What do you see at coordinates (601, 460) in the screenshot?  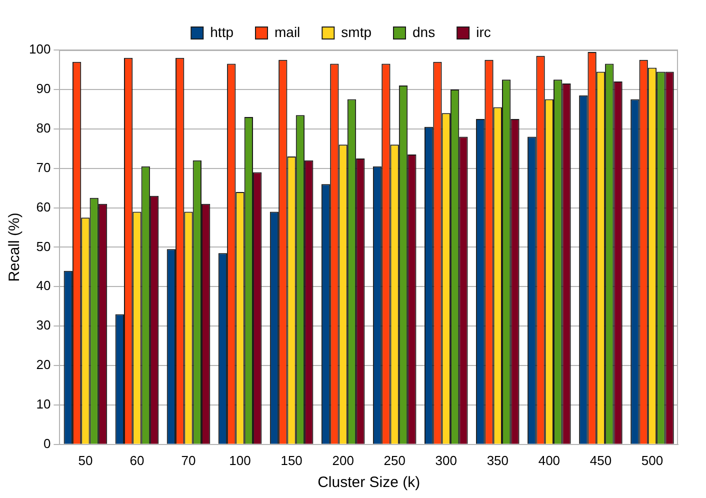 I see `x-tick-label: 450` at bounding box center [601, 460].